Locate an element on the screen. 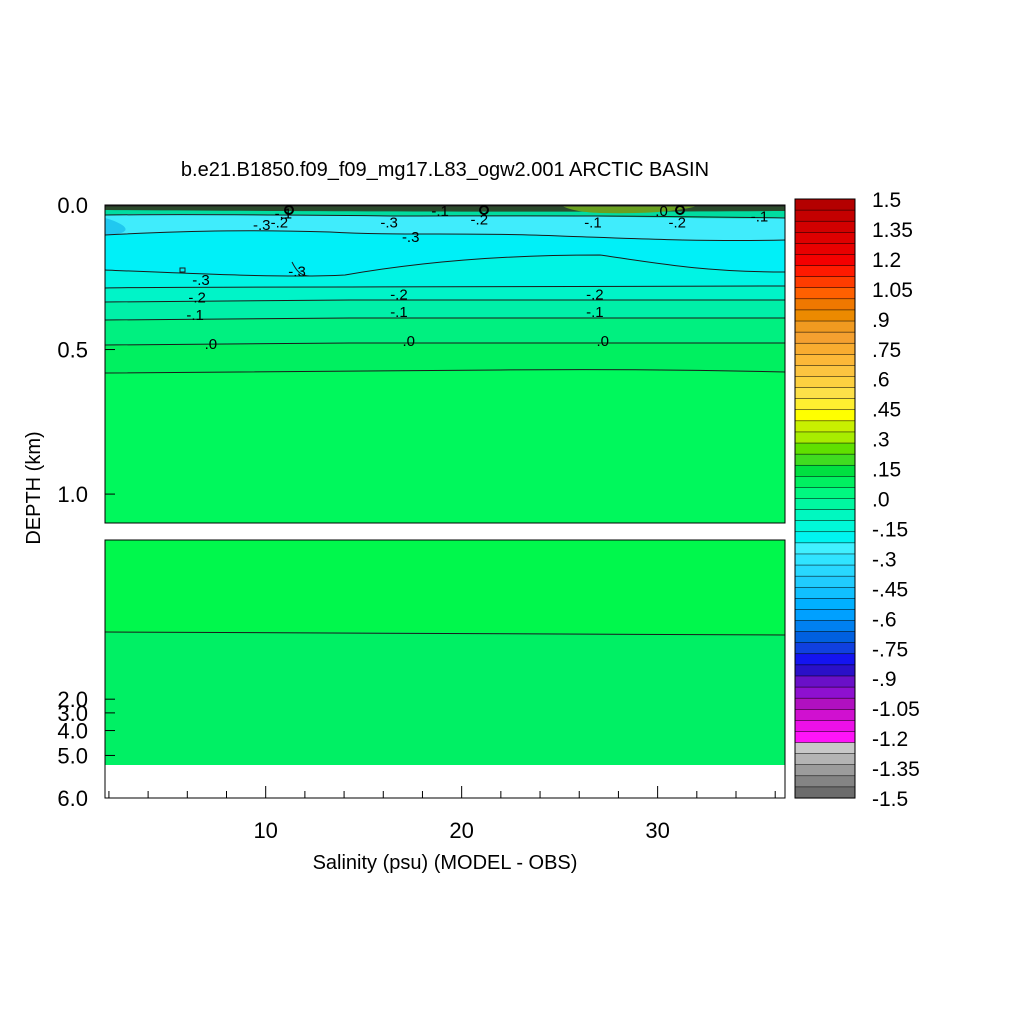 This screenshot has height=1024, width=1024. colorbar-label: -.45 is located at coordinates (890, 589).